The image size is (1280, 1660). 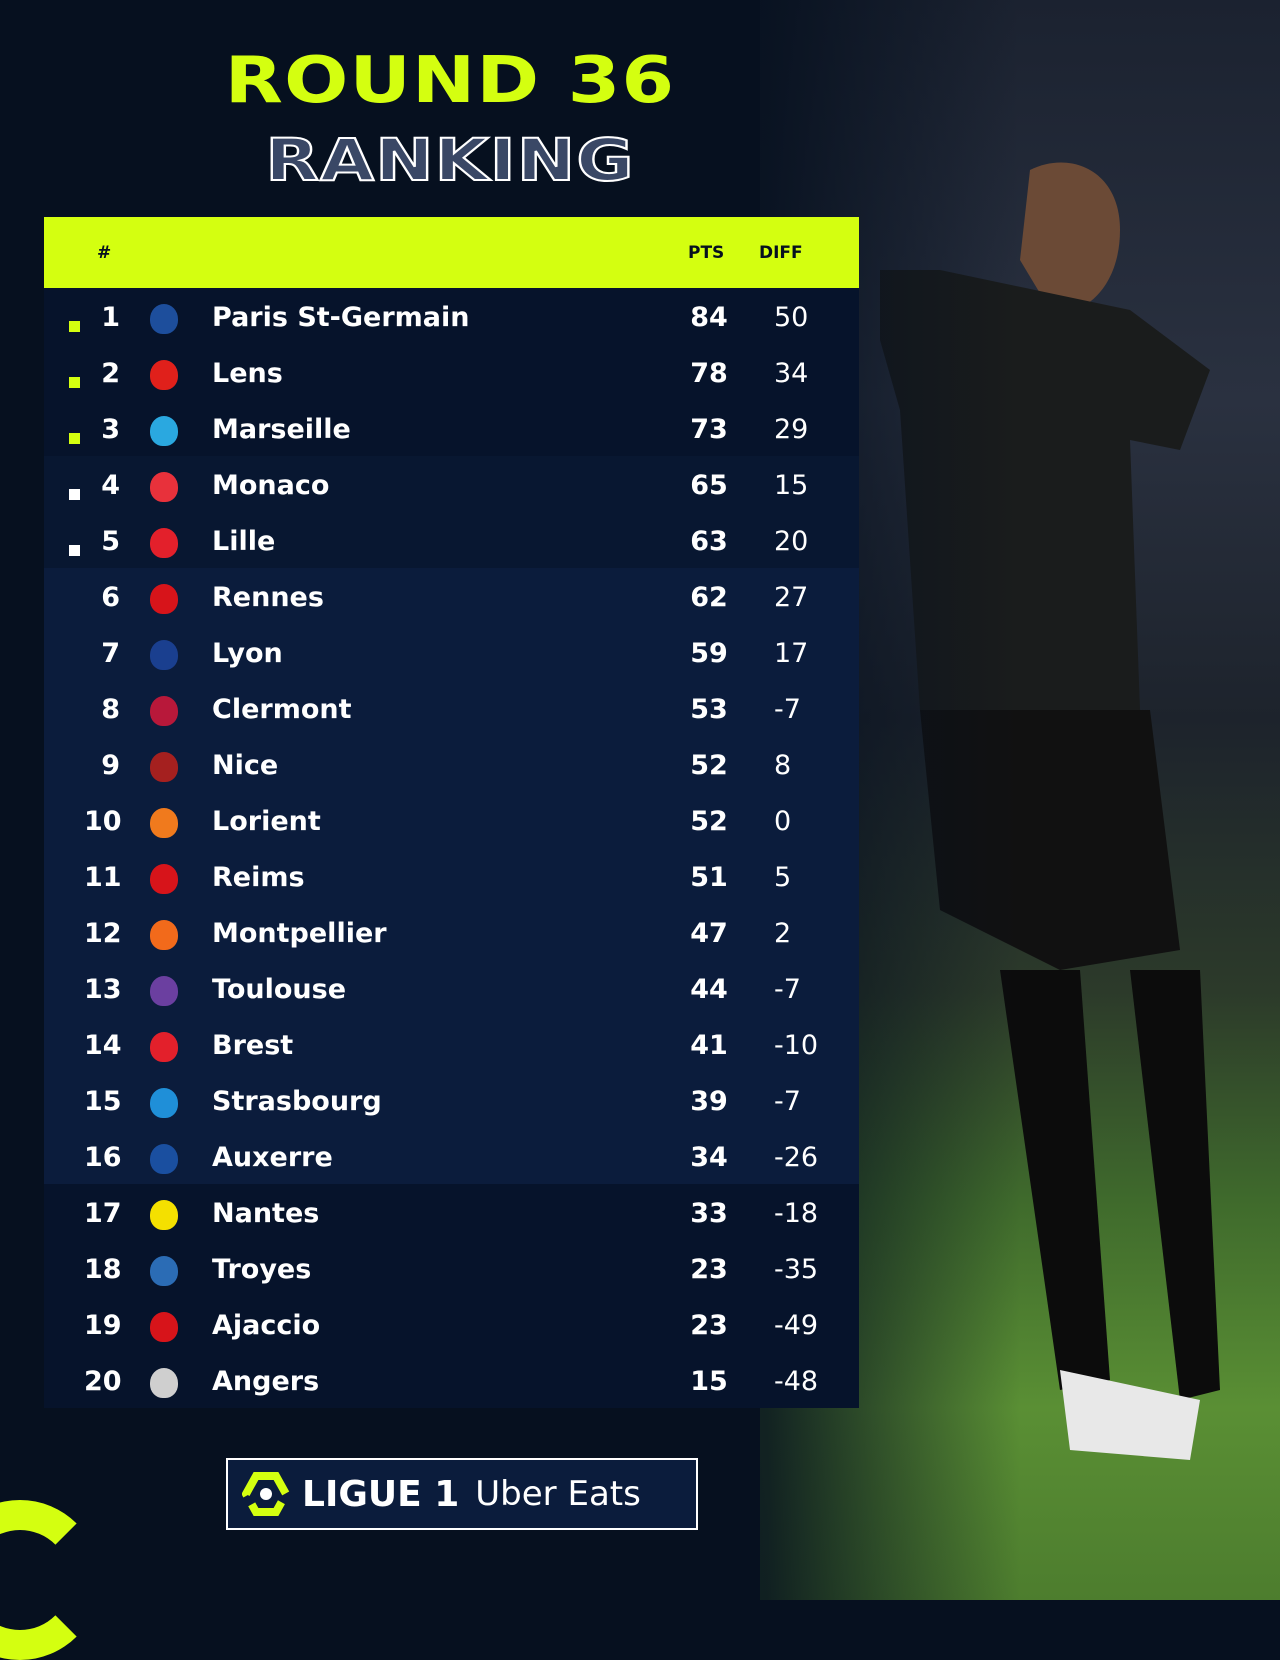 I want to click on goal-difference: 17, so click(x=791, y=653).